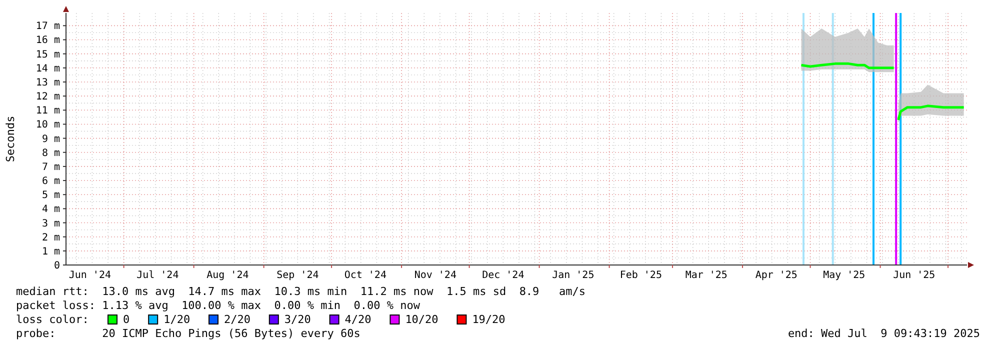 The image size is (997, 347). Describe the element at coordinates (435, 275) in the screenshot. I see `x-tick-label: Nov '24` at that location.